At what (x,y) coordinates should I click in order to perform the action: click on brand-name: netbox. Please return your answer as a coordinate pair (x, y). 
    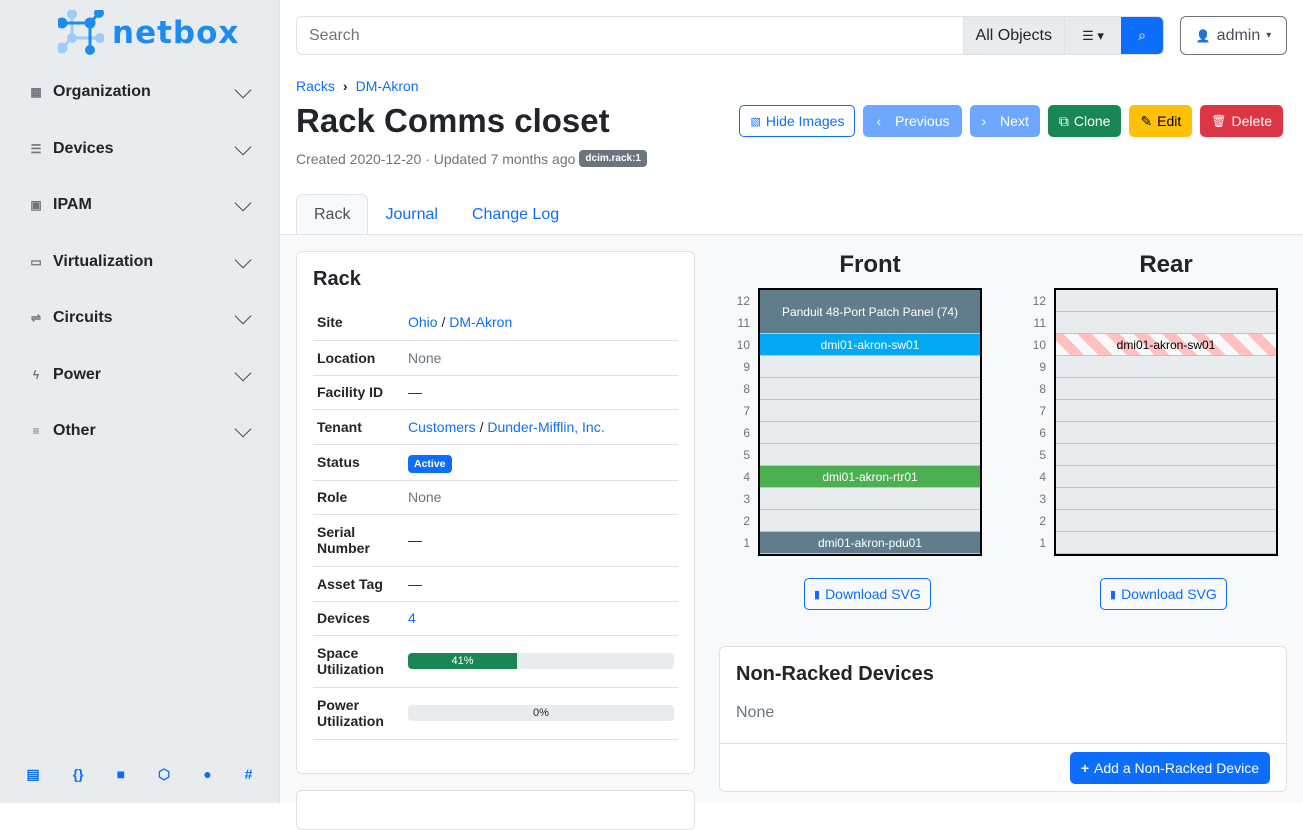
    Looking at the image, I should click on (176, 33).